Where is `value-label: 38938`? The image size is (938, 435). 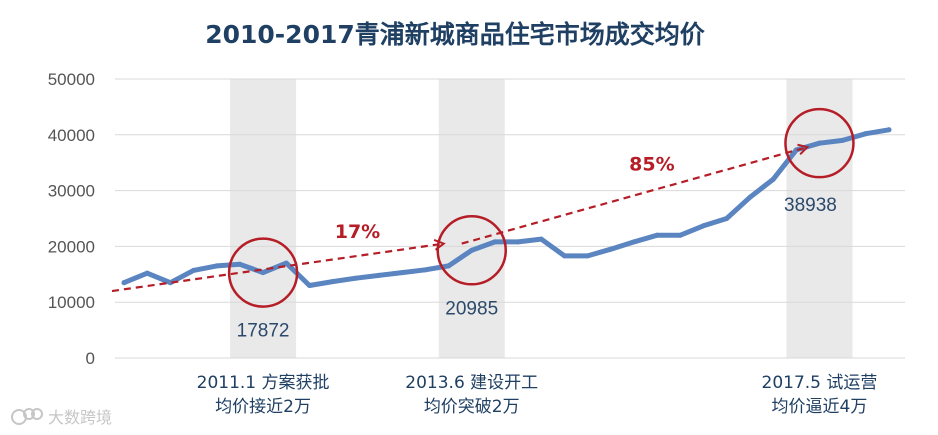 value-label: 38938 is located at coordinates (810, 205).